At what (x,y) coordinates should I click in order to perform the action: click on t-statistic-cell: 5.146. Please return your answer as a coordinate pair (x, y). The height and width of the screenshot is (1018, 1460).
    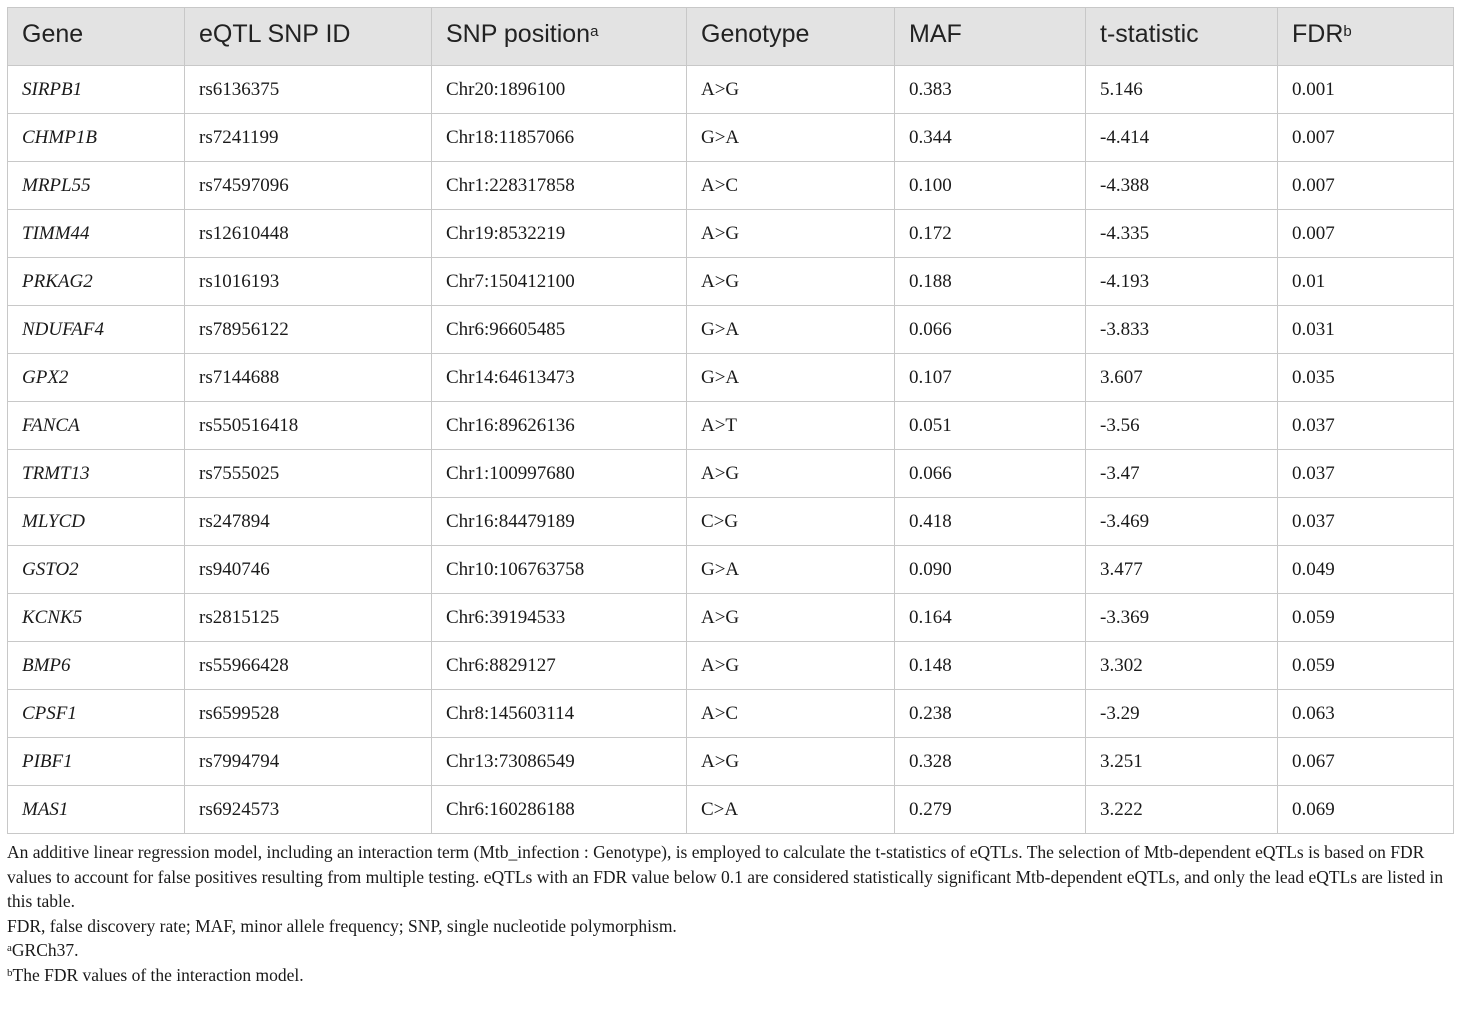
    Looking at the image, I should click on (1181, 89).